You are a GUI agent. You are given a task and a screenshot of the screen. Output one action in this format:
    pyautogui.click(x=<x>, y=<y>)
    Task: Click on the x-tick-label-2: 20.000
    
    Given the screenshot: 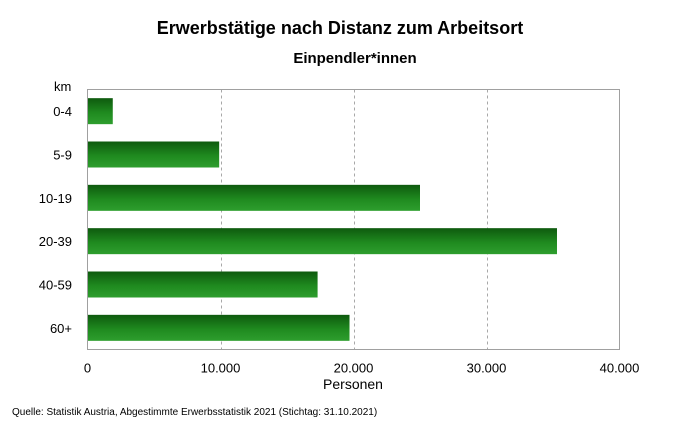 What is the action you would take?
    pyautogui.click(x=354, y=368)
    